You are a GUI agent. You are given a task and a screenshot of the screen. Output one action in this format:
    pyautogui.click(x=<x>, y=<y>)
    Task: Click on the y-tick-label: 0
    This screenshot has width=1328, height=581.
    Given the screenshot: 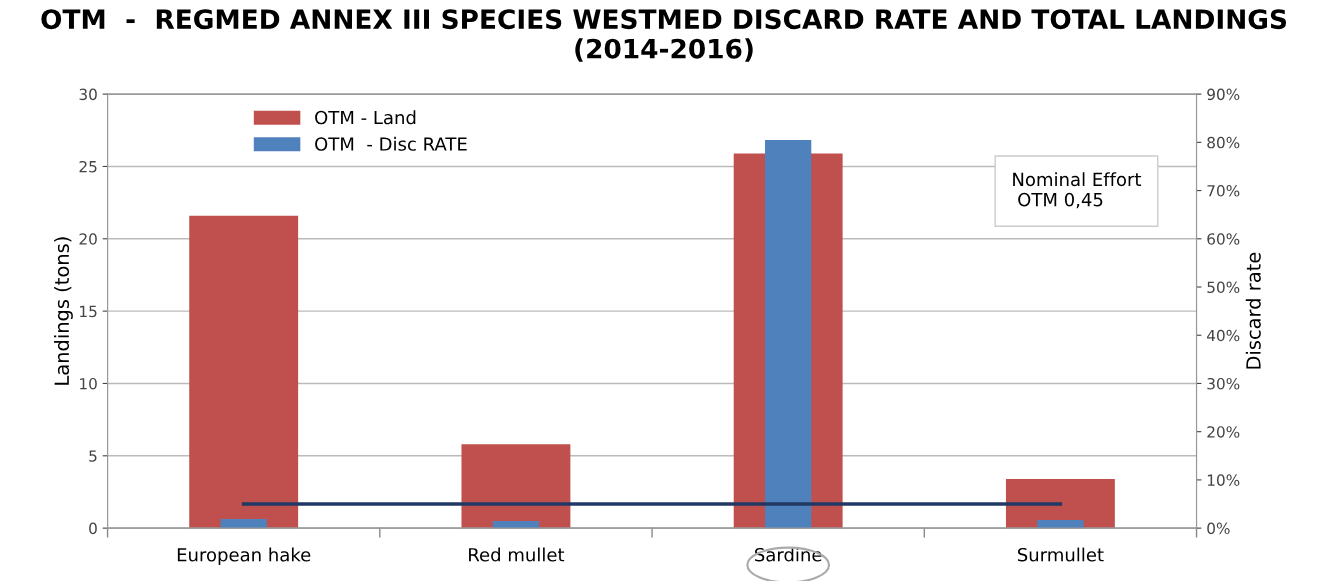 What is the action you would take?
    pyautogui.click(x=93, y=528)
    